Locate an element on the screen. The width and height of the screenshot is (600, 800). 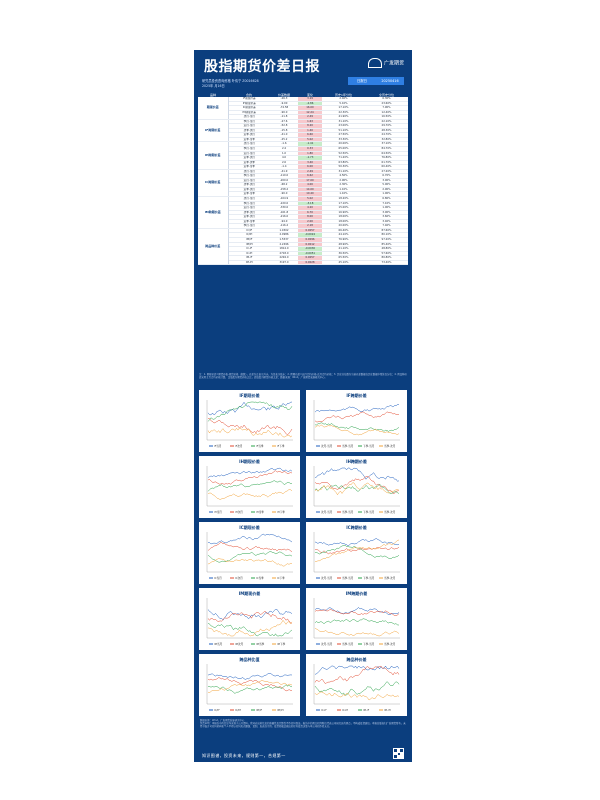
table-cell: IM-IH is located at coordinates (249, 263).